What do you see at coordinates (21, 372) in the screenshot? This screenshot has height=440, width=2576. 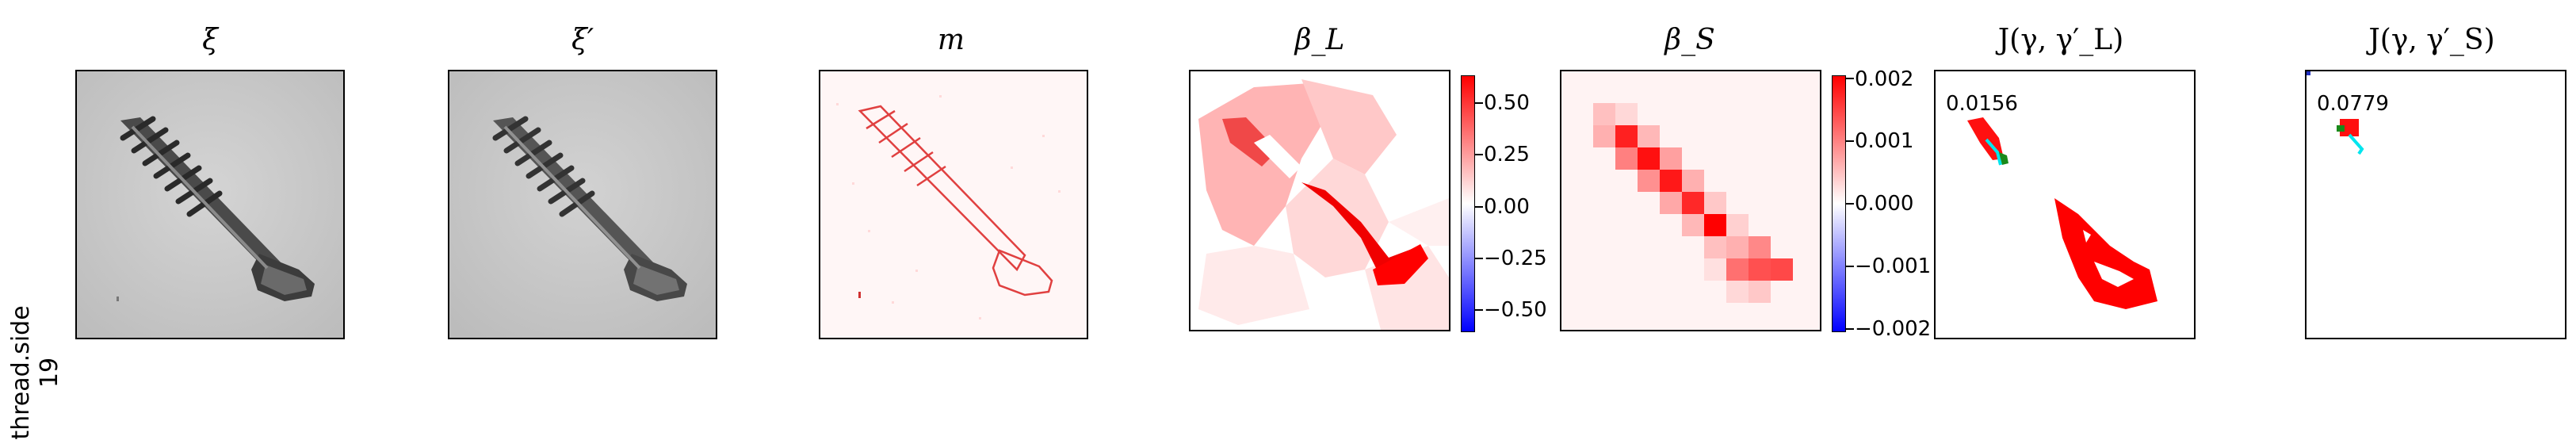 I see `row-label-line1: thread.side` at bounding box center [21, 372].